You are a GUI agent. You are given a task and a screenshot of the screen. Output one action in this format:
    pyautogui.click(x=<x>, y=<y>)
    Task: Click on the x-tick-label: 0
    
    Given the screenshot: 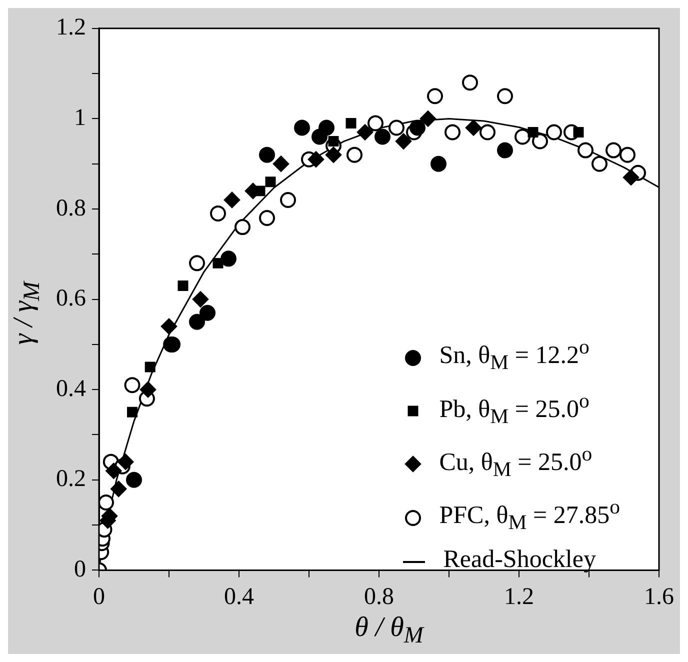 What is the action you would take?
    pyautogui.click(x=99, y=597)
    